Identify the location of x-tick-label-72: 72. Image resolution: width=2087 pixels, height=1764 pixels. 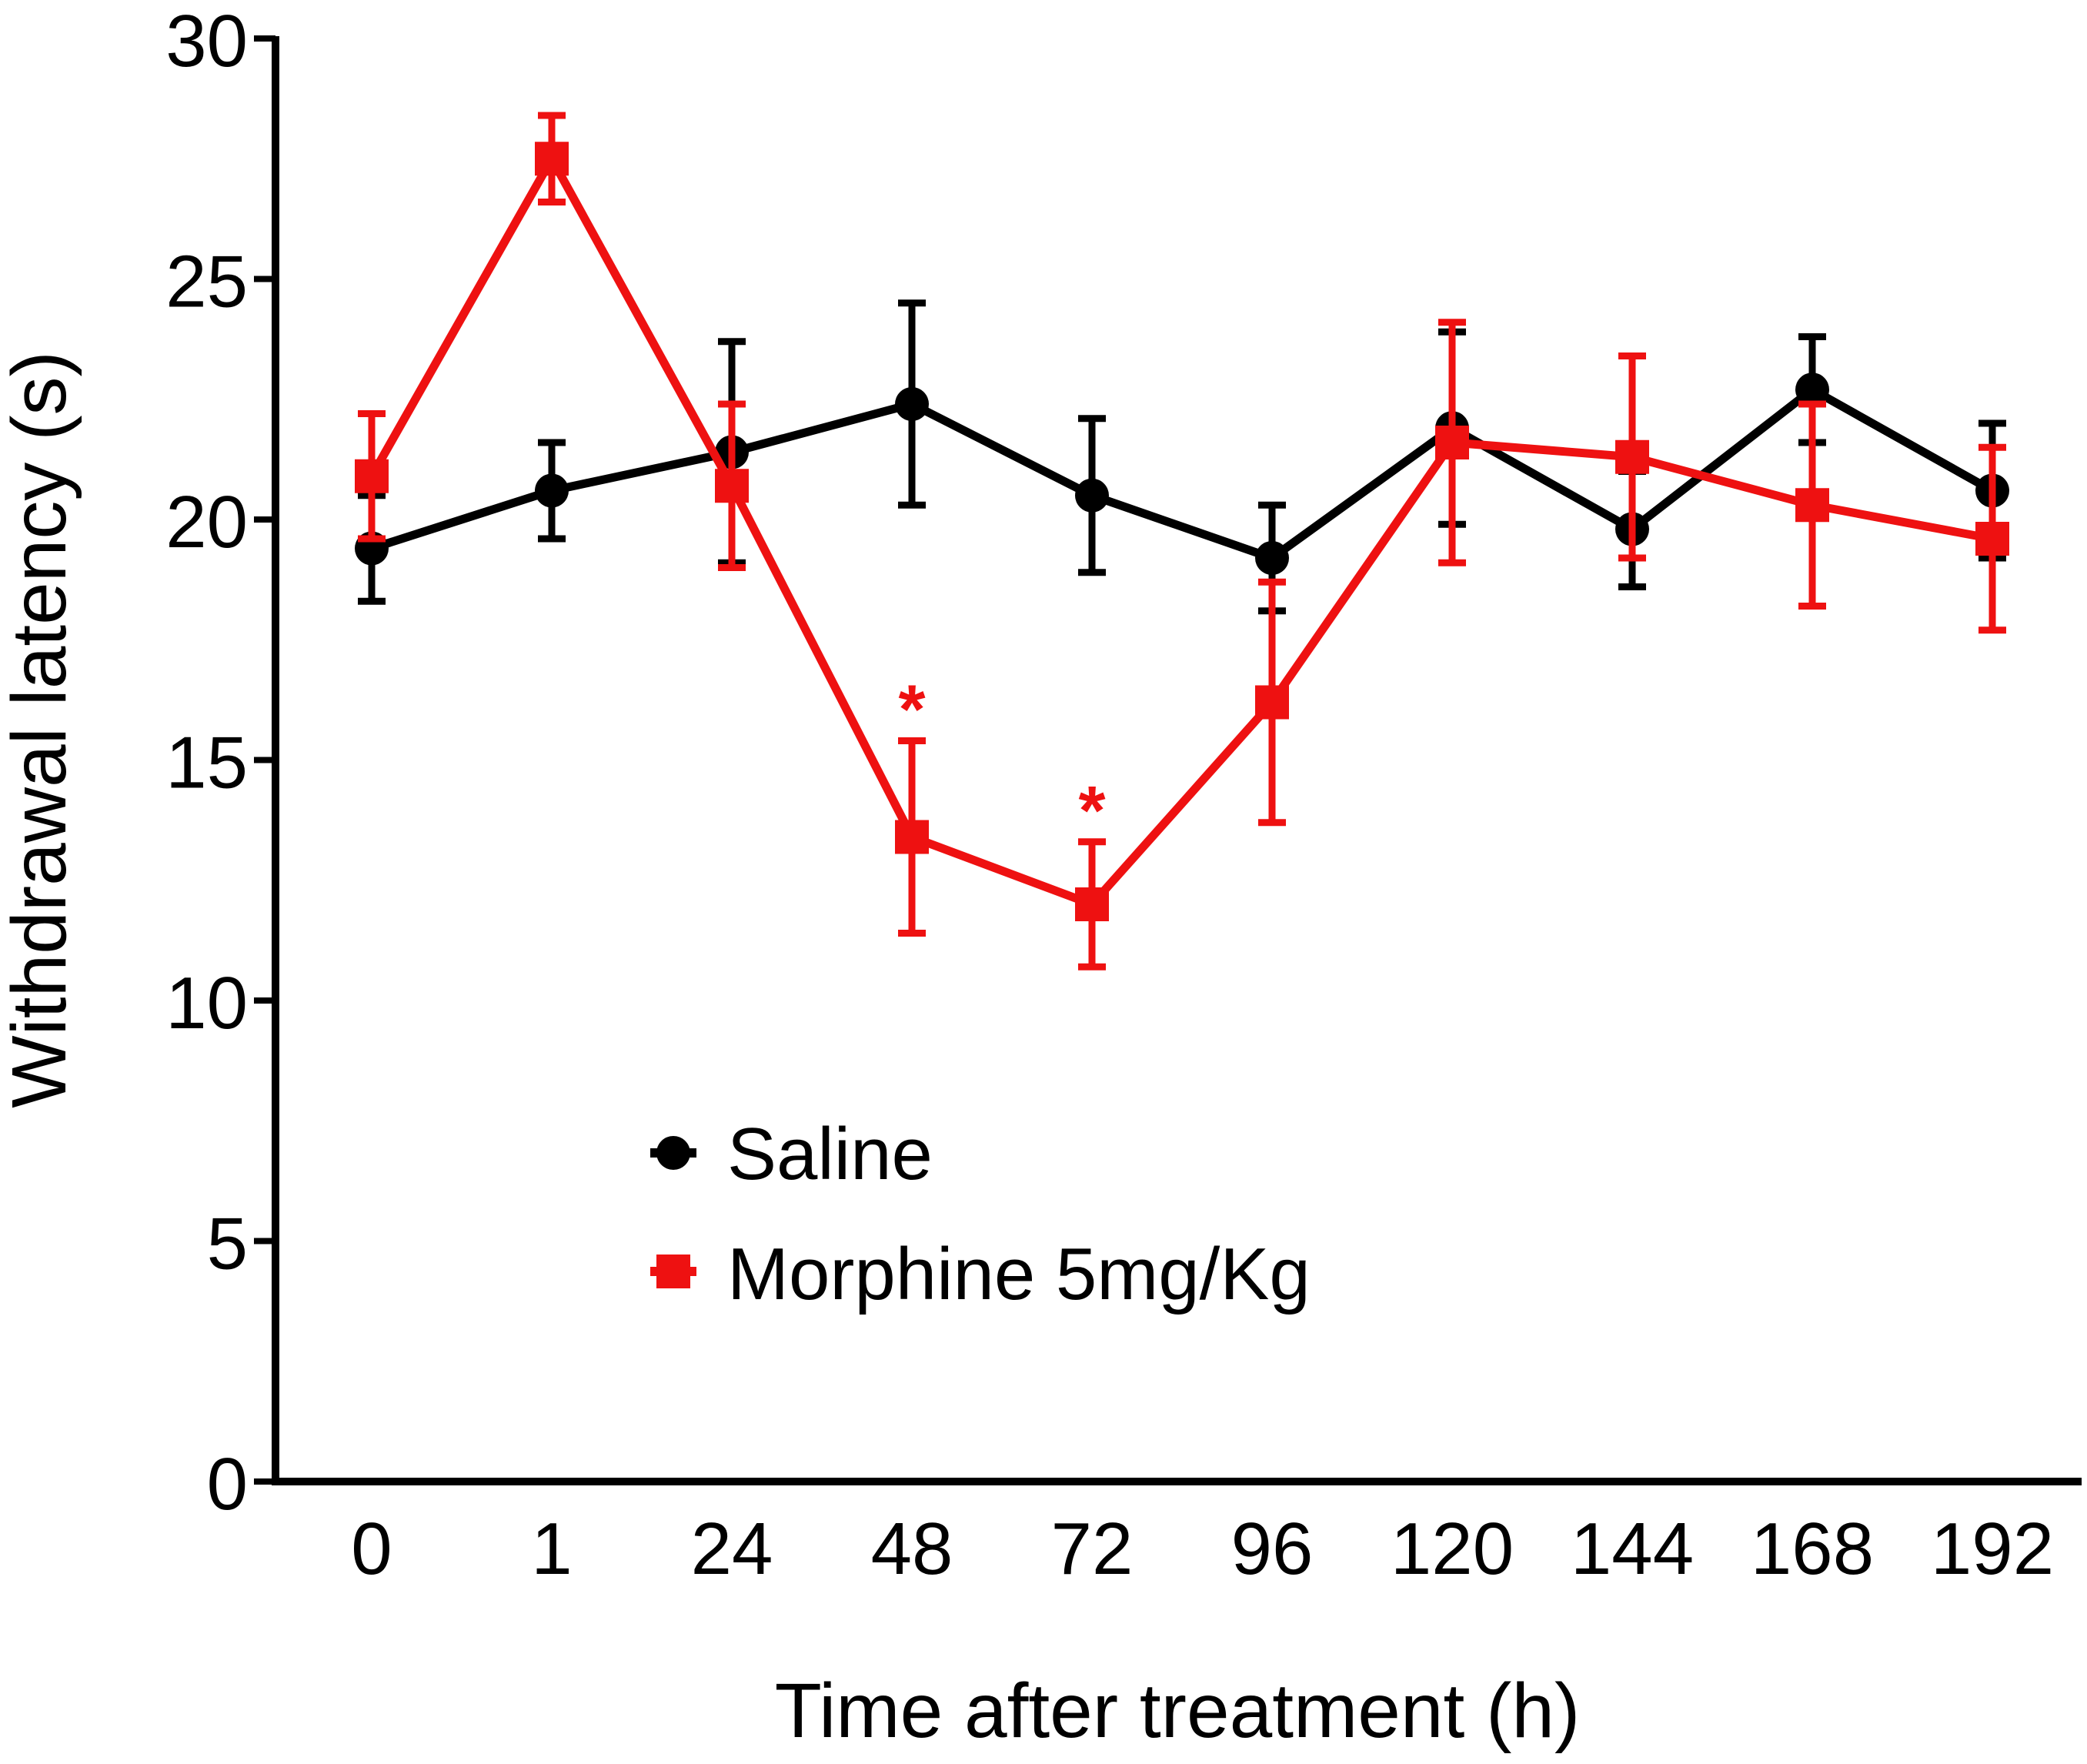
(1092, 1549).